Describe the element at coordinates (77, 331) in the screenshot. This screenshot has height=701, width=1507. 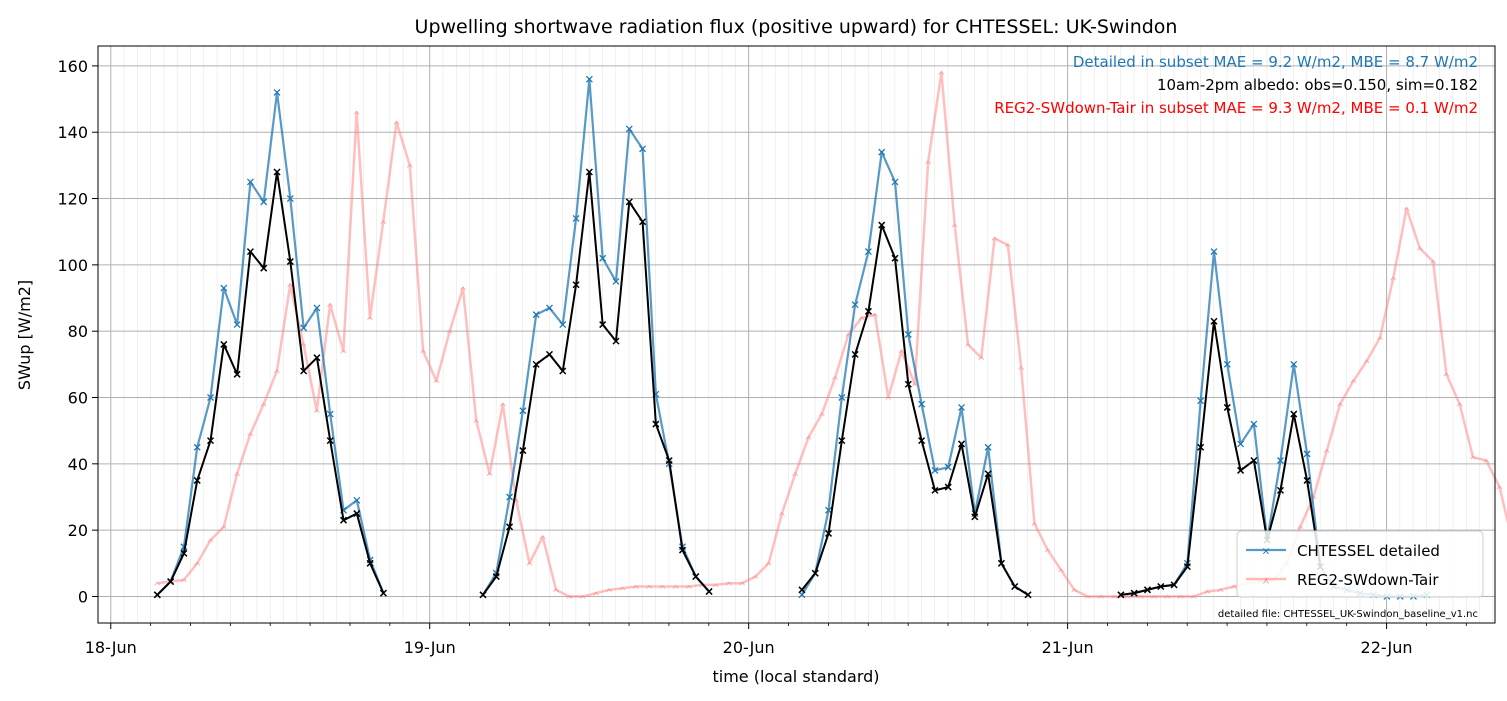
I see `y-axis: 0 20 40 60 80 100 120 140 160` at that location.